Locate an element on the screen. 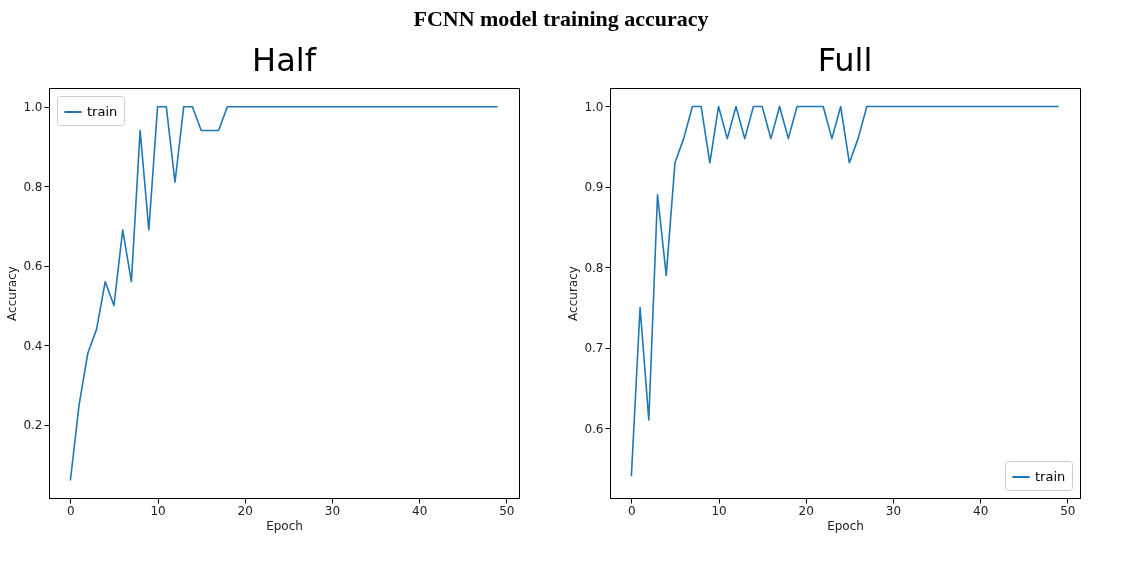 Image resolution: width=1122 pixels, height=572 pixels. y-tick-label: 0.2 is located at coordinates (33, 425).